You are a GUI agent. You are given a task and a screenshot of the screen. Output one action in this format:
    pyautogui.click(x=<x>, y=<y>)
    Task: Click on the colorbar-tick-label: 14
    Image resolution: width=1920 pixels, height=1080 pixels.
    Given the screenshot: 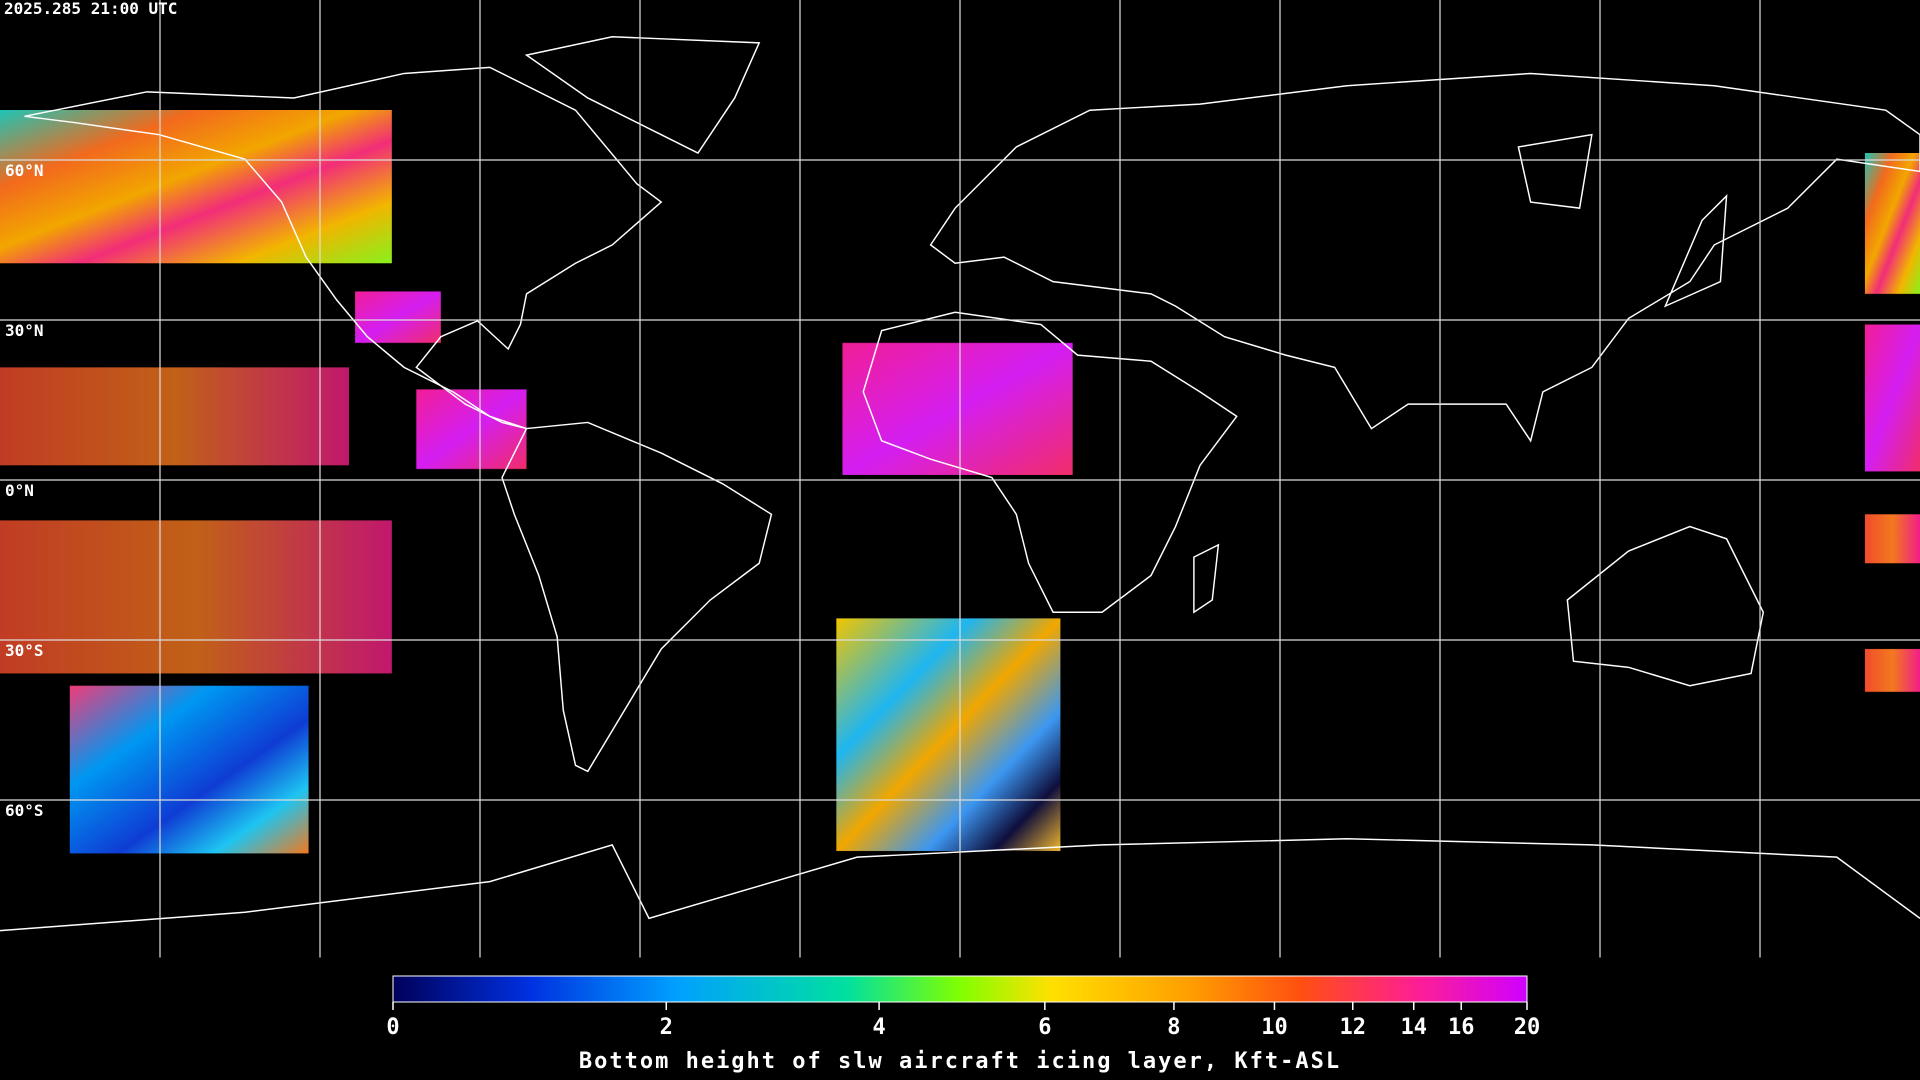 What is the action you would take?
    pyautogui.click(x=1413, y=1027)
    